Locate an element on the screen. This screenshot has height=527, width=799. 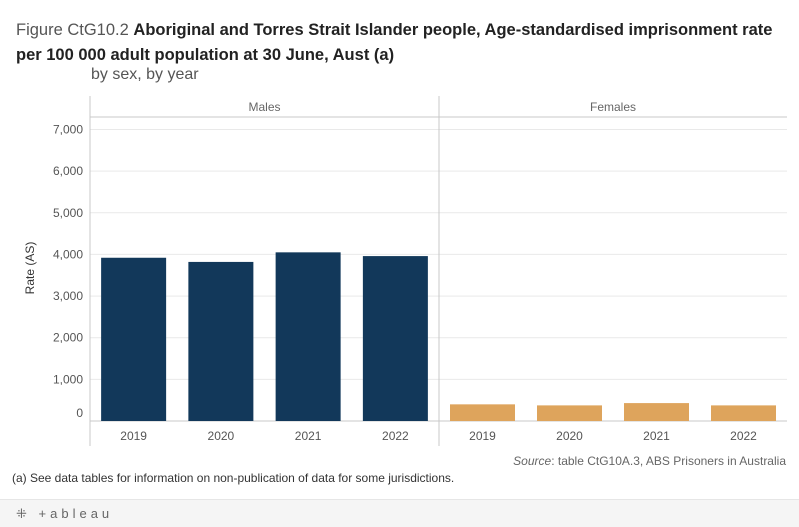
bar-males-2021 is located at coordinates (308, 336).